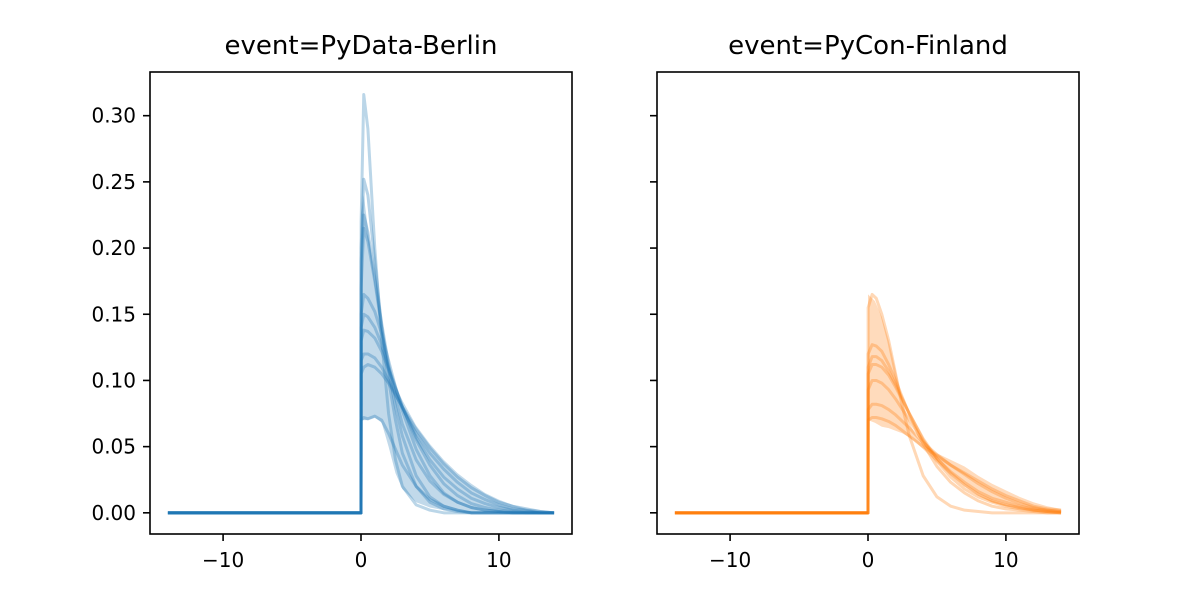 The height and width of the screenshot is (600, 1200). Describe the element at coordinates (113, 314) in the screenshot. I see `y-tick-label: 0.15` at that location.